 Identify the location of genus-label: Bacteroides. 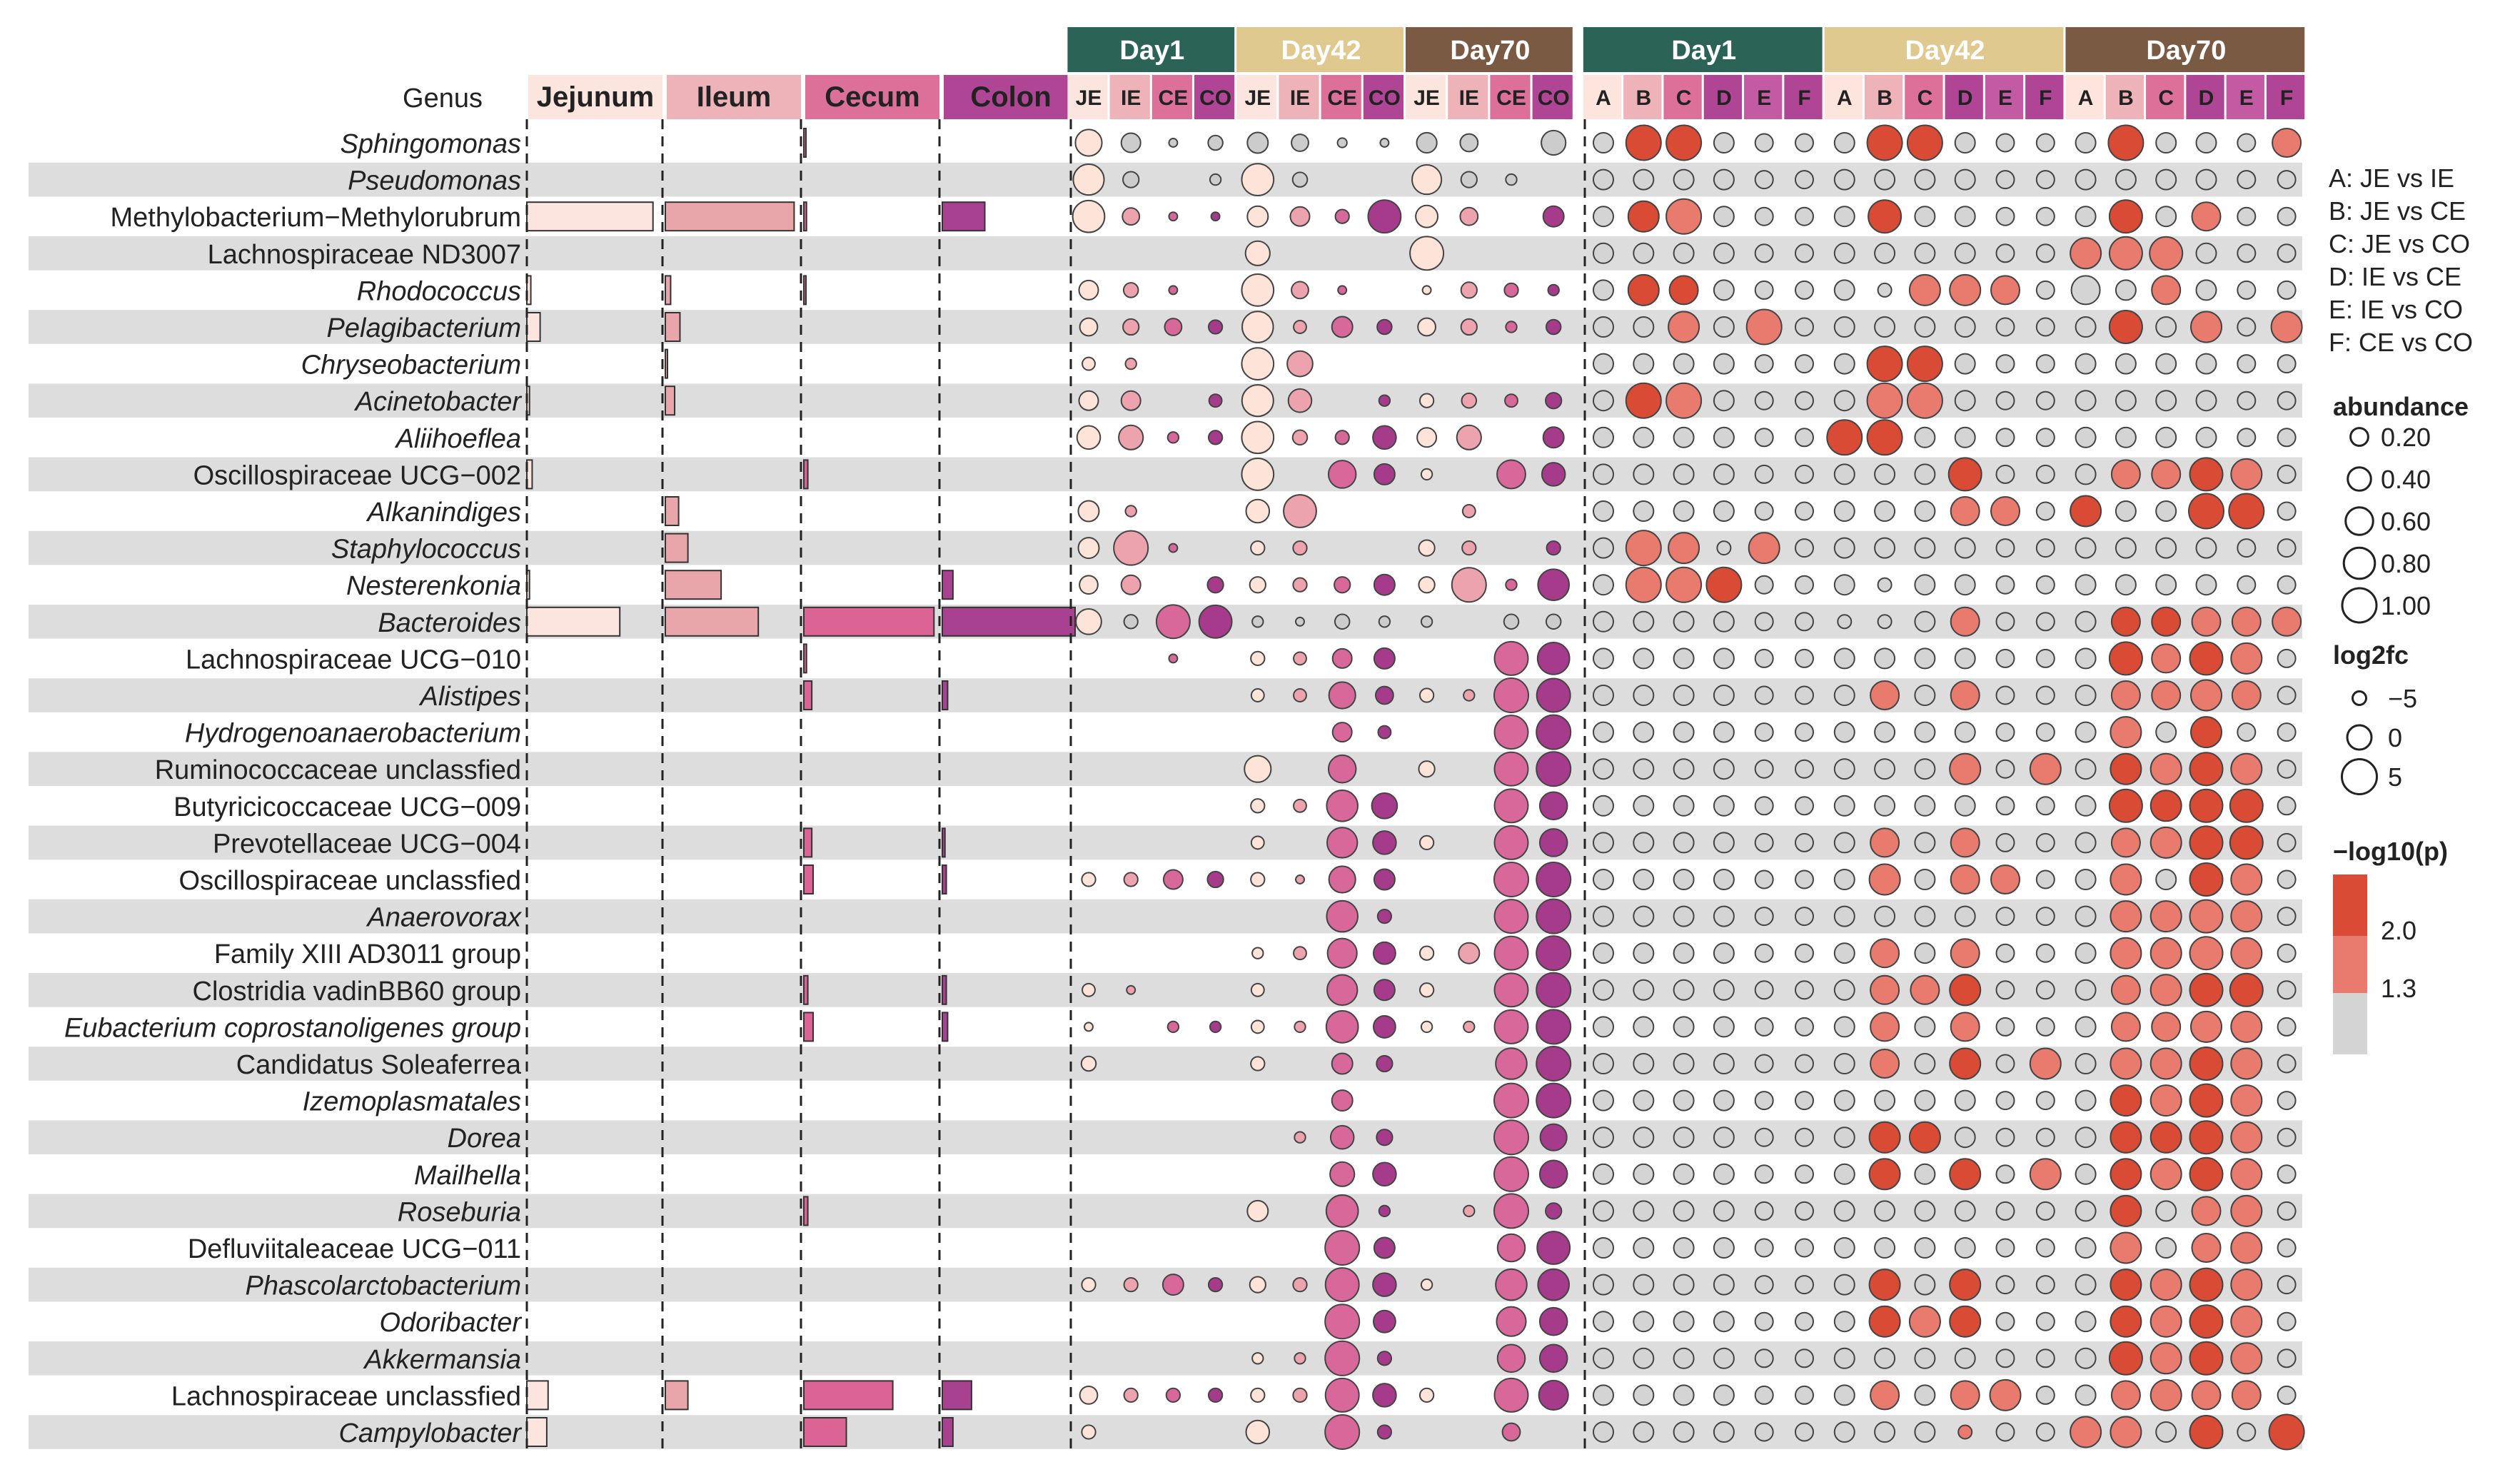
(449, 623).